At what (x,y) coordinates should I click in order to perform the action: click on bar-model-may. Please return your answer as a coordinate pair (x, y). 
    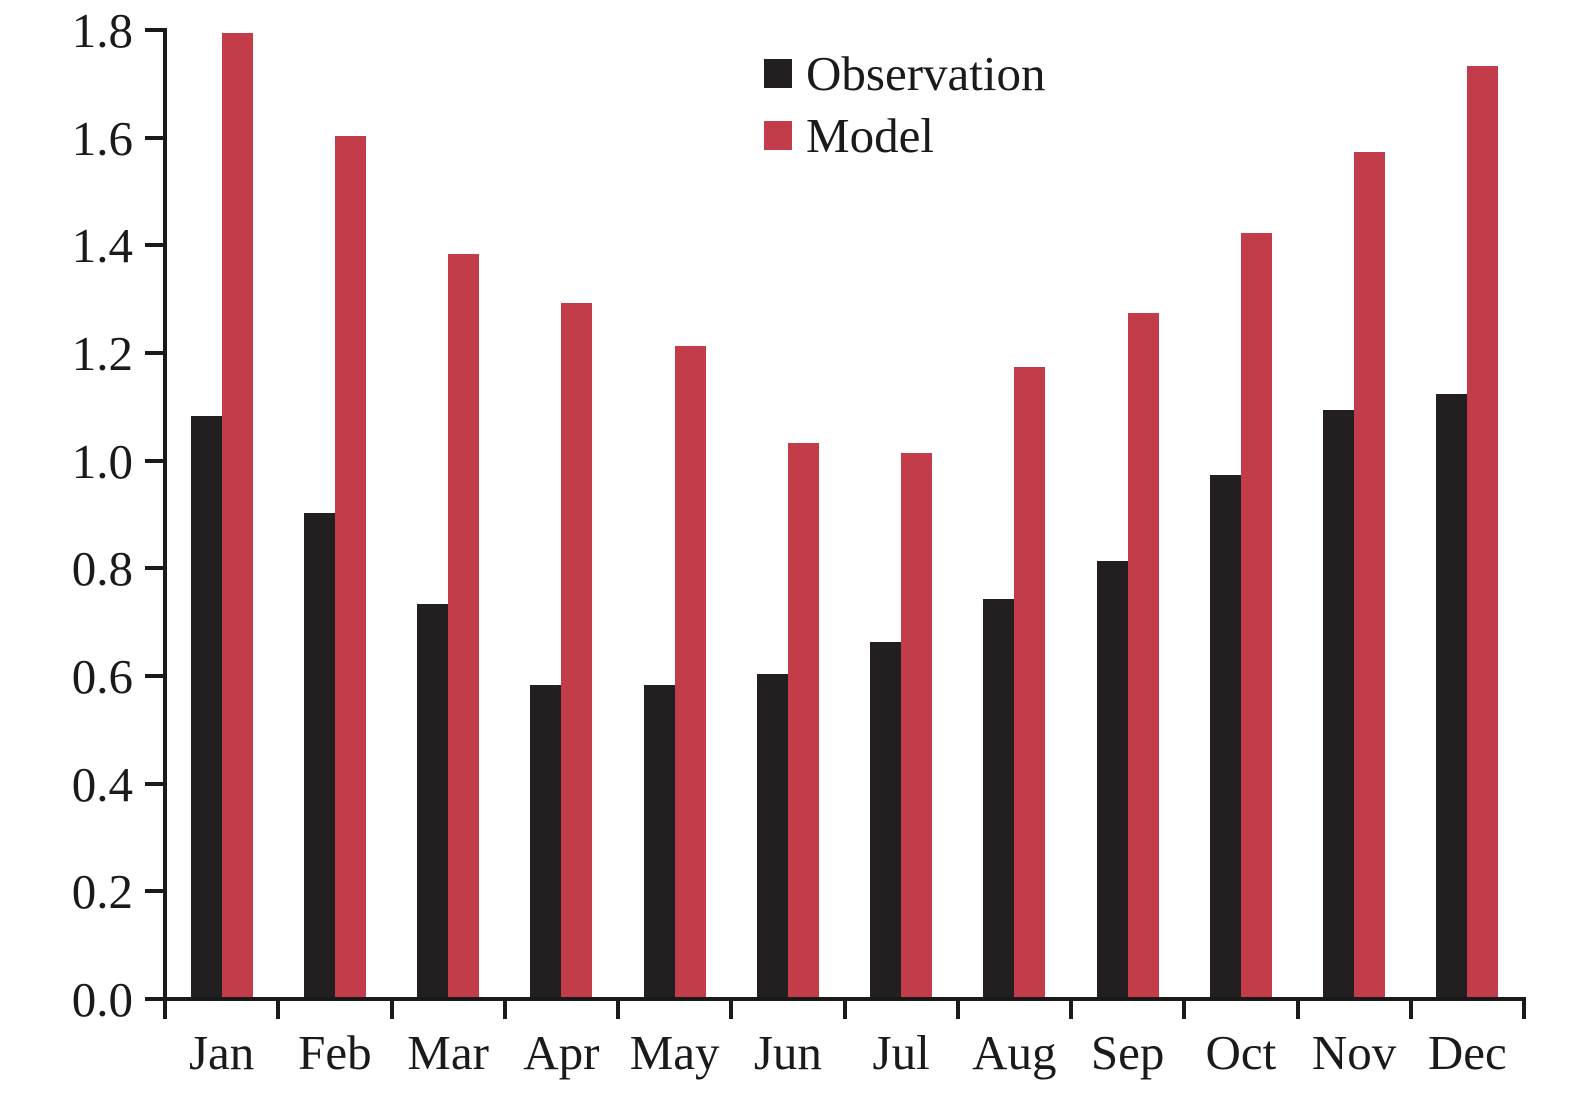
    Looking at the image, I should click on (690, 671).